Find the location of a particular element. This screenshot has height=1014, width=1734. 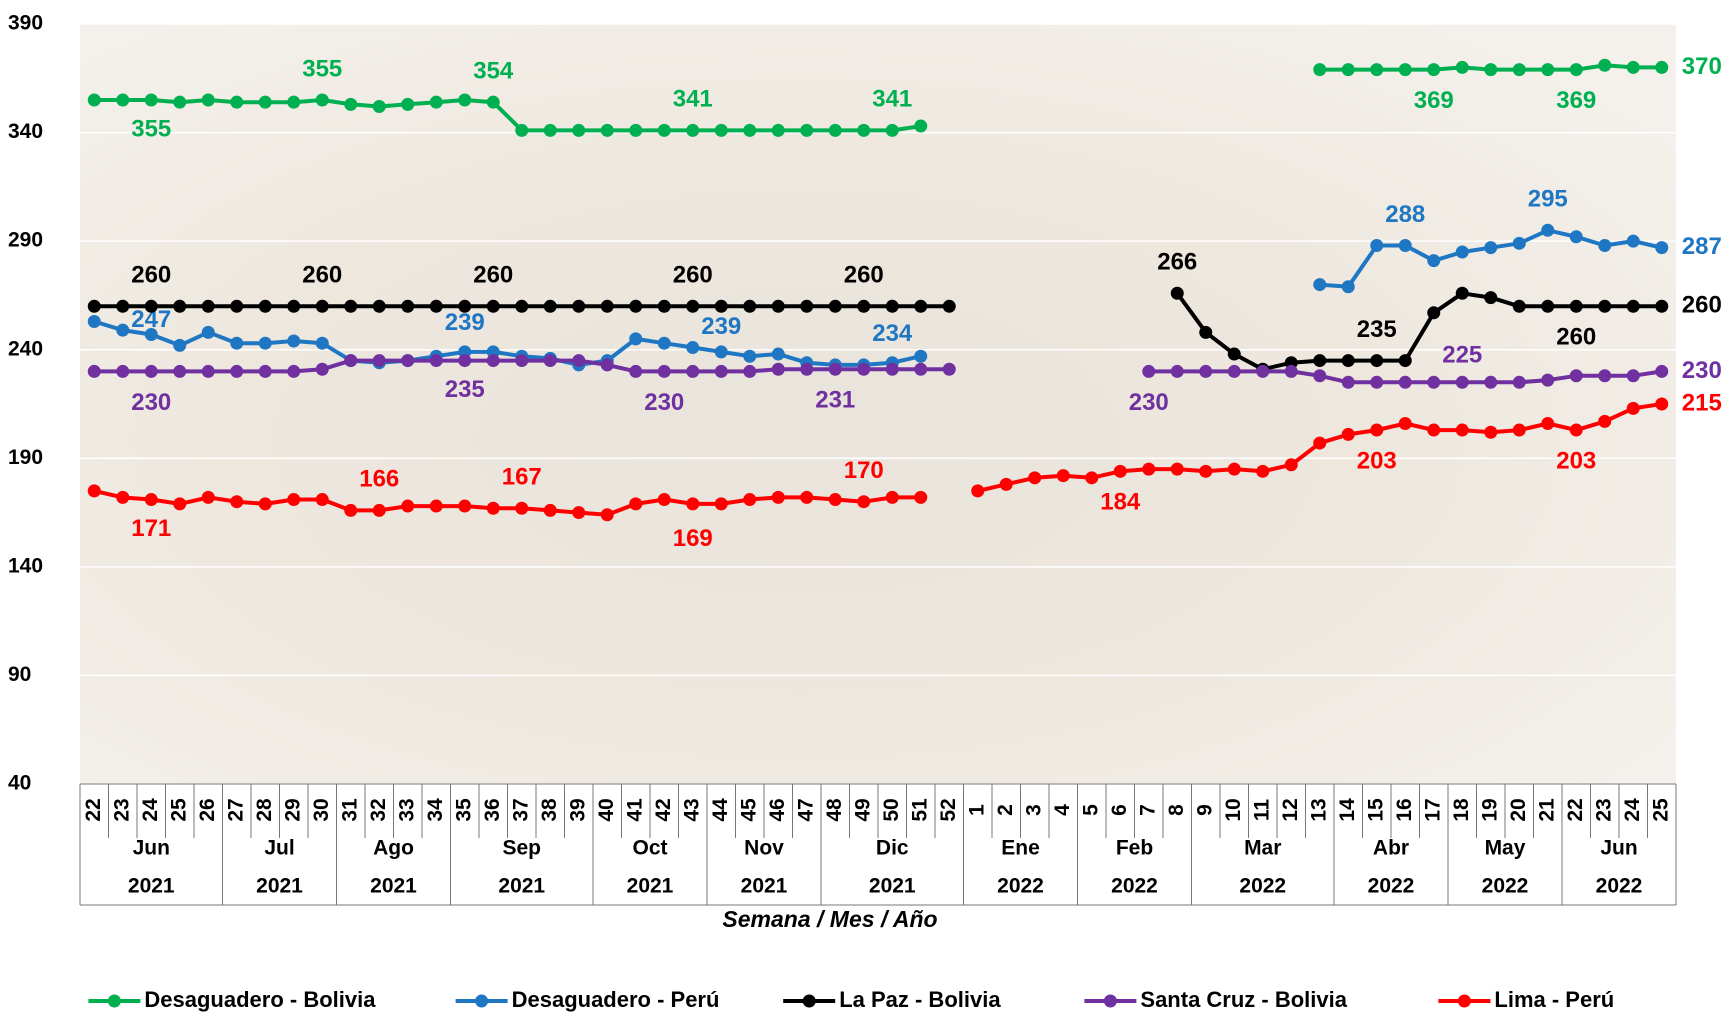

x-tick-label: 52 is located at coordinates (948, 809).